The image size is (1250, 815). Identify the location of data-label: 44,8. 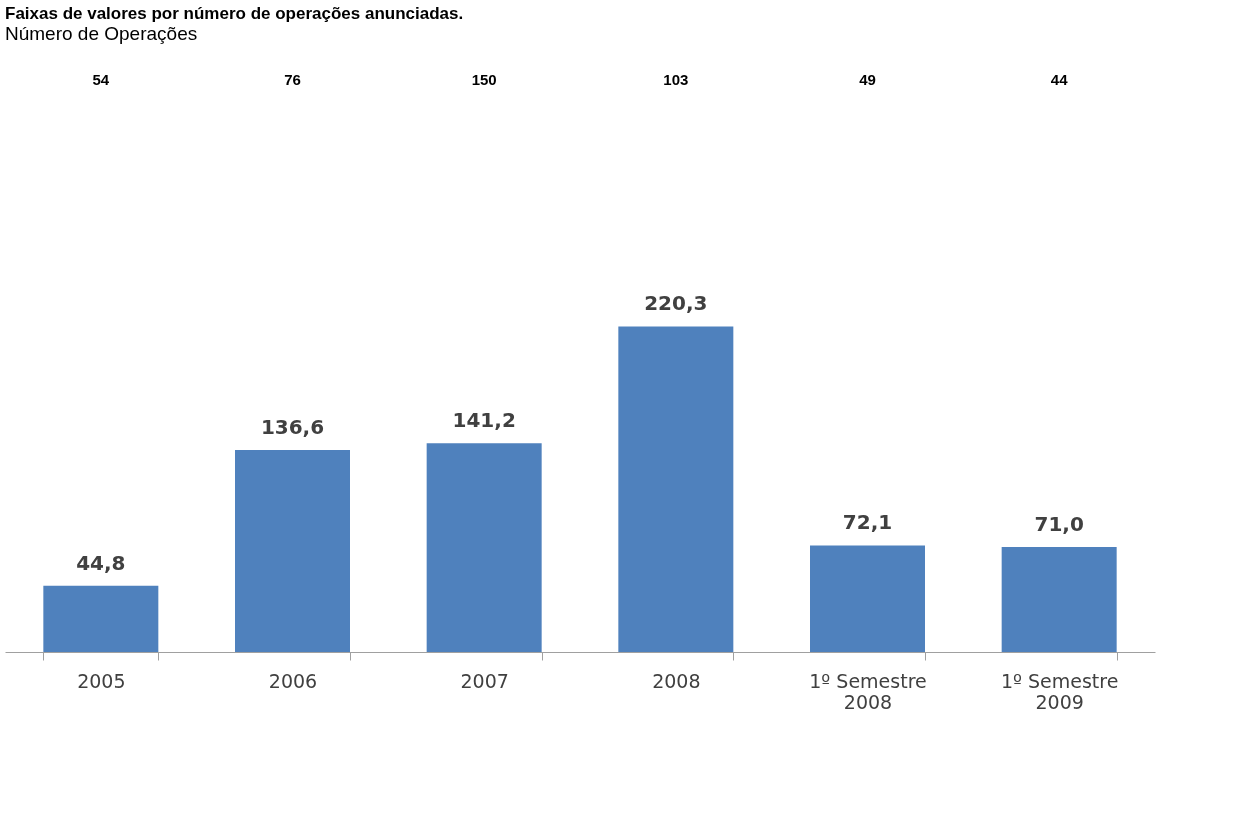
(101, 562).